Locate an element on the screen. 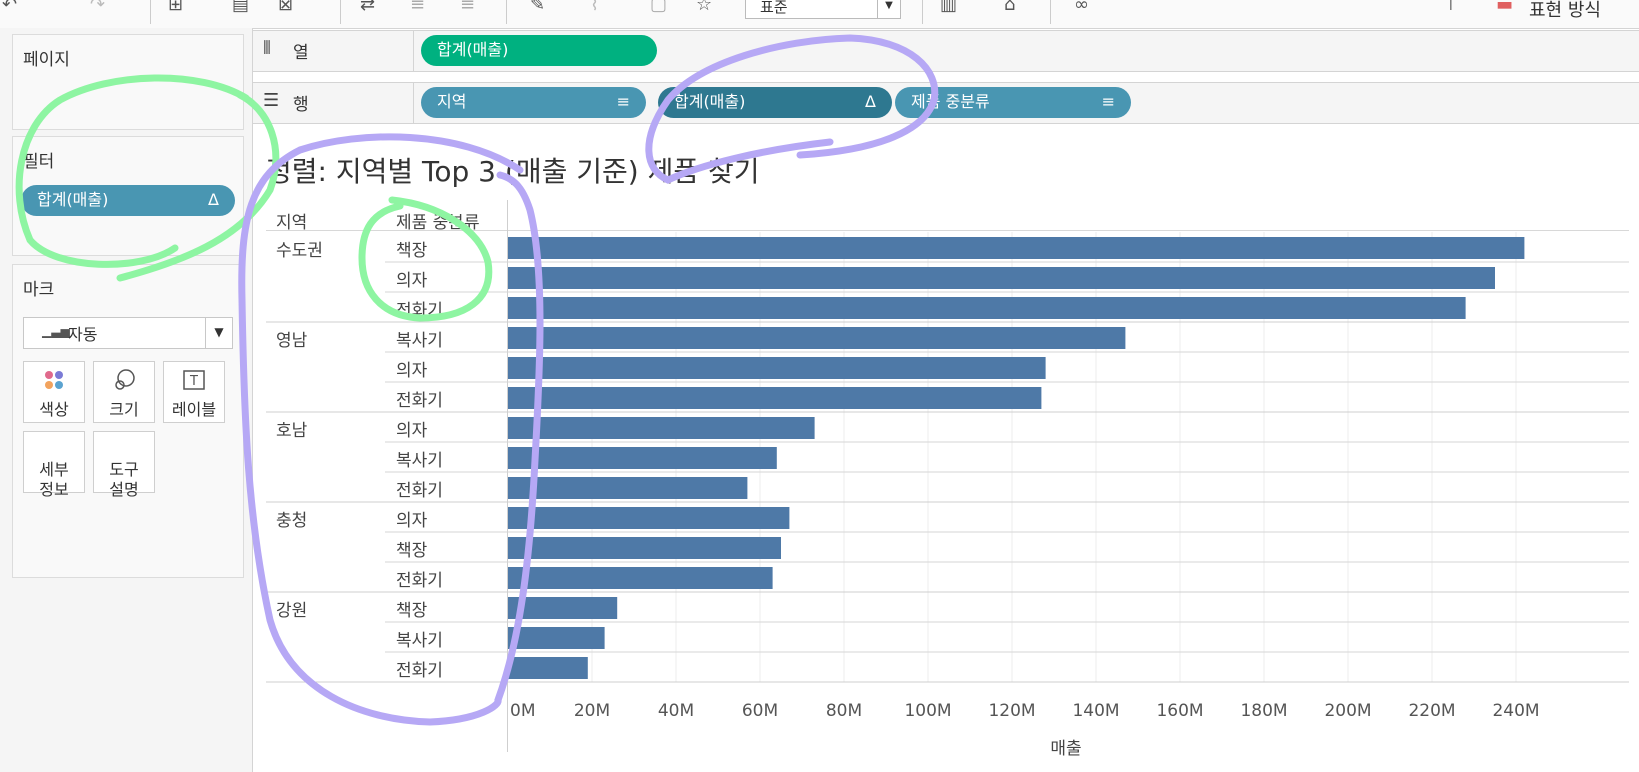 Image resolution: width=1639 pixels, height=772 pixels. redo-icon: ↷ is located at coordinates (98, 7).